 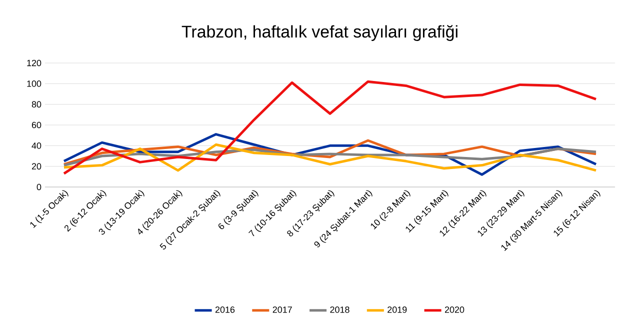 What do you see at coordinates (37, 104) in the screenshot?
I see `y-tick-label: 80` at bounding box center [37, 104].